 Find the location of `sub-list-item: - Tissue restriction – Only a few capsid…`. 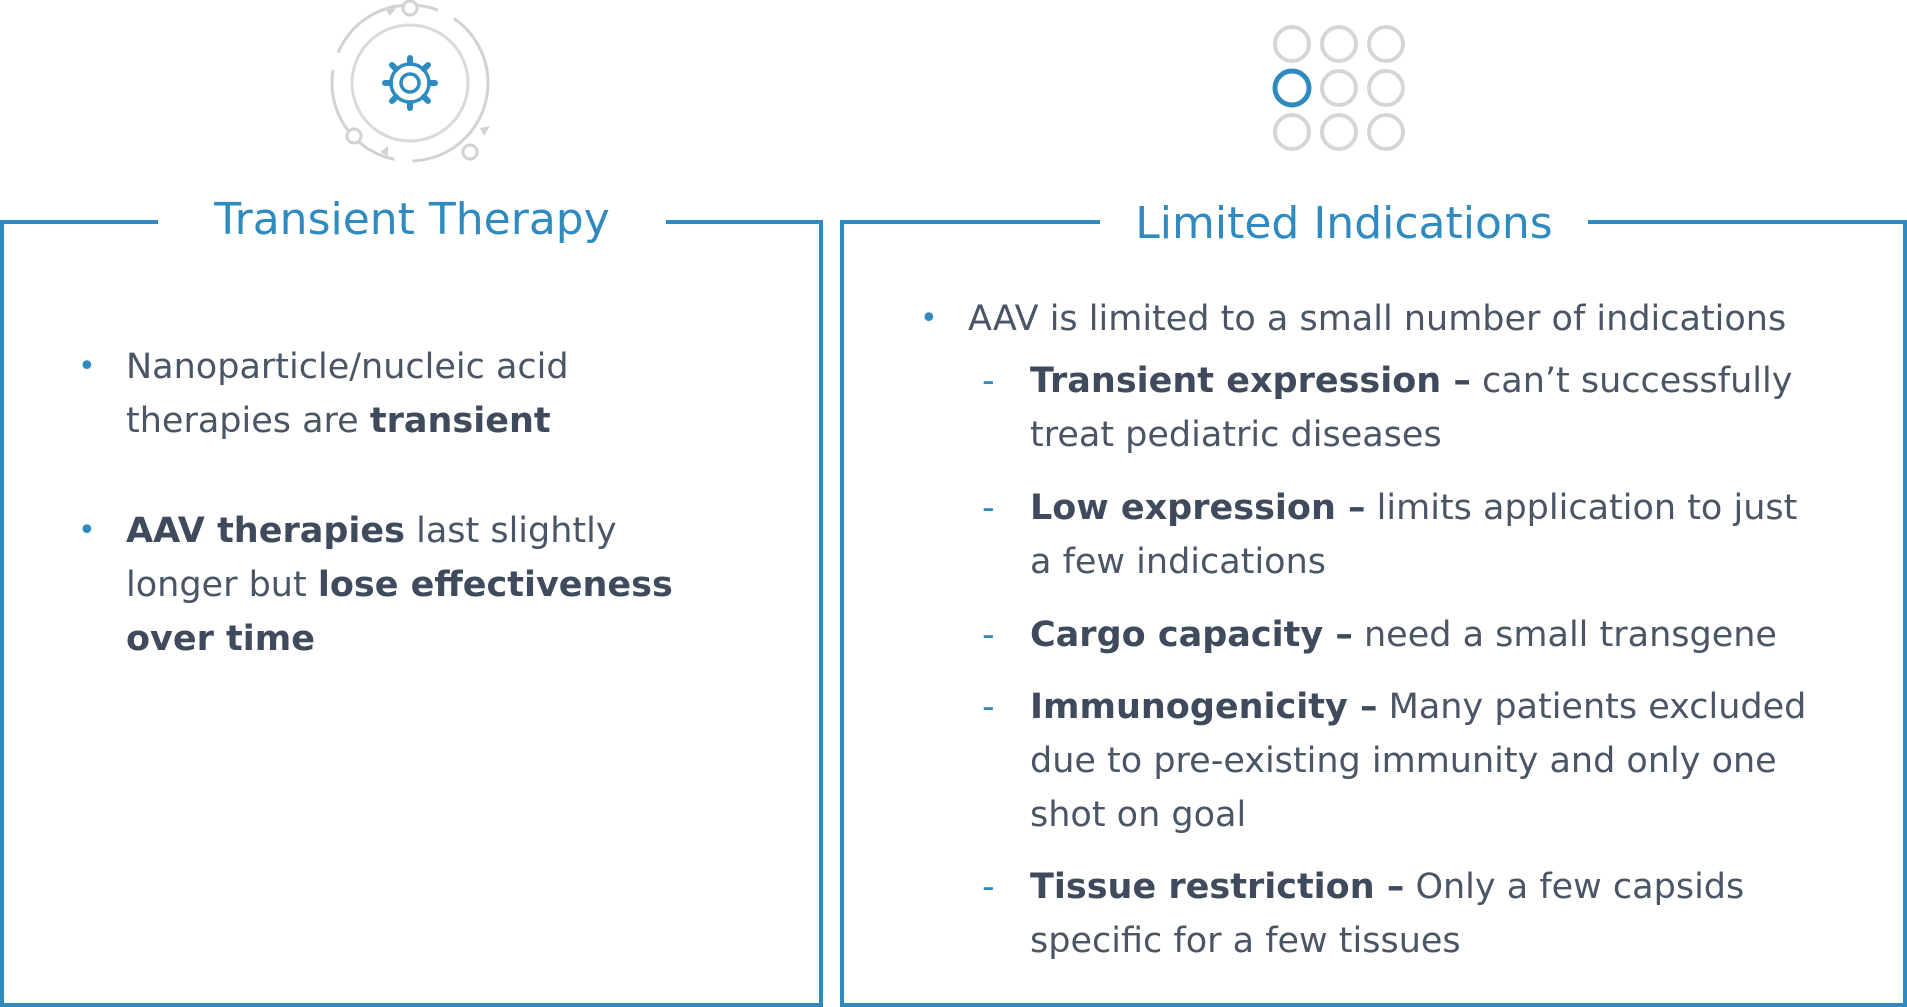

sub-list-item: - Tissue restriction – Only a few capsid… is located at coordinates (1425, 914).